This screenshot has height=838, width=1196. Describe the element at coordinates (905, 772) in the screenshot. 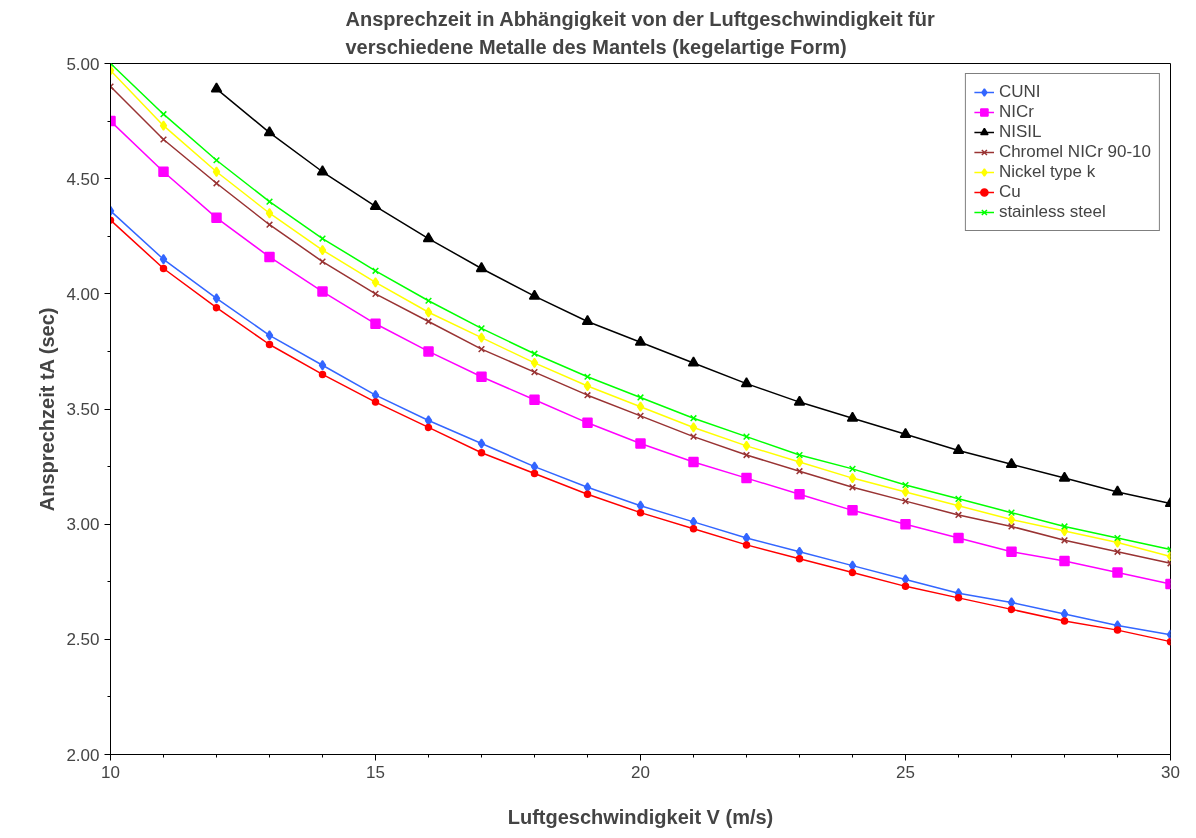

I see `x-tick-label: 25` at that location.